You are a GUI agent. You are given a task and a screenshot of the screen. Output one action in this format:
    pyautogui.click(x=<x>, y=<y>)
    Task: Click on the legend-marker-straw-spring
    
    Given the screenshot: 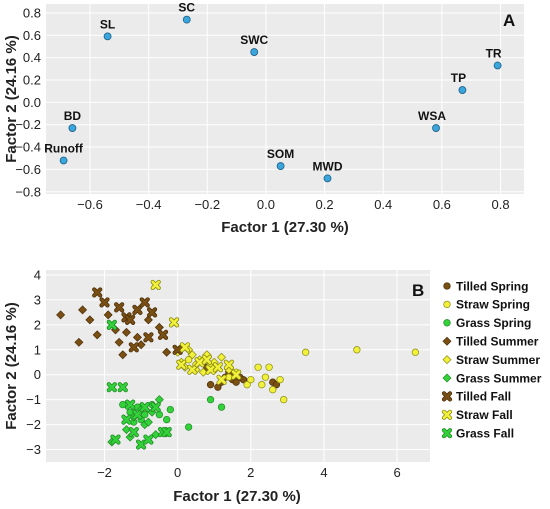 What is the action you would take?
    pyautogui.click(x=447, y=304)
    